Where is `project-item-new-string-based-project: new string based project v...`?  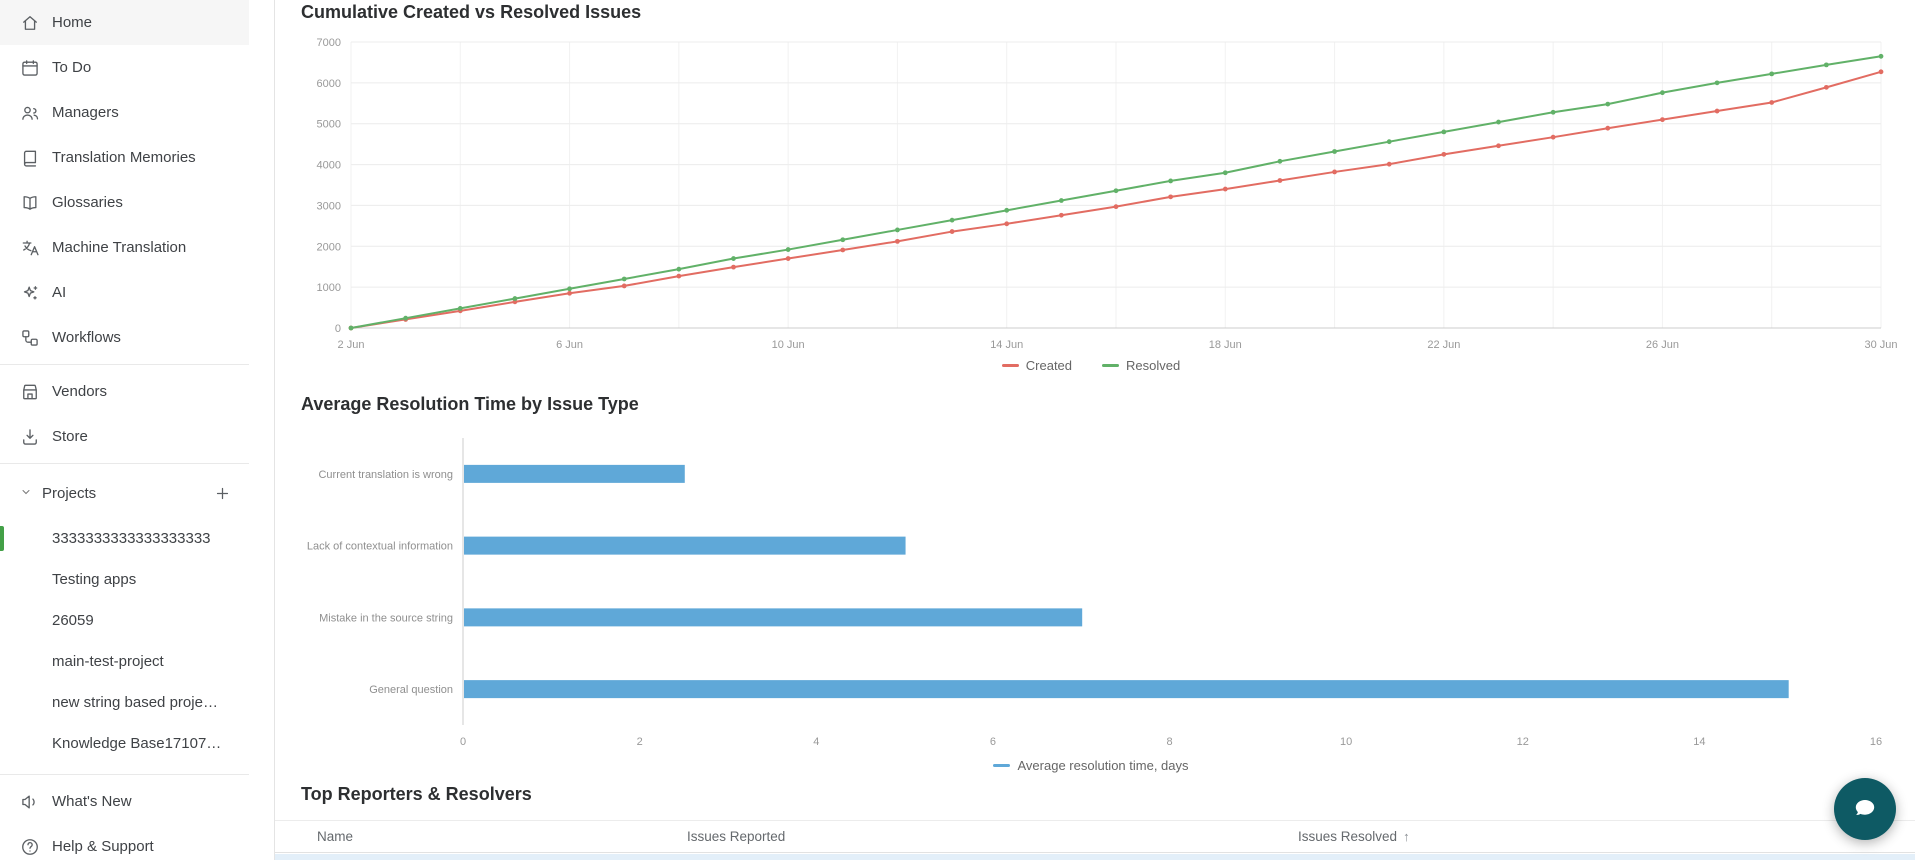 project-item-new-string-based-project: new string based project v... is located at coordinates (124, 702).